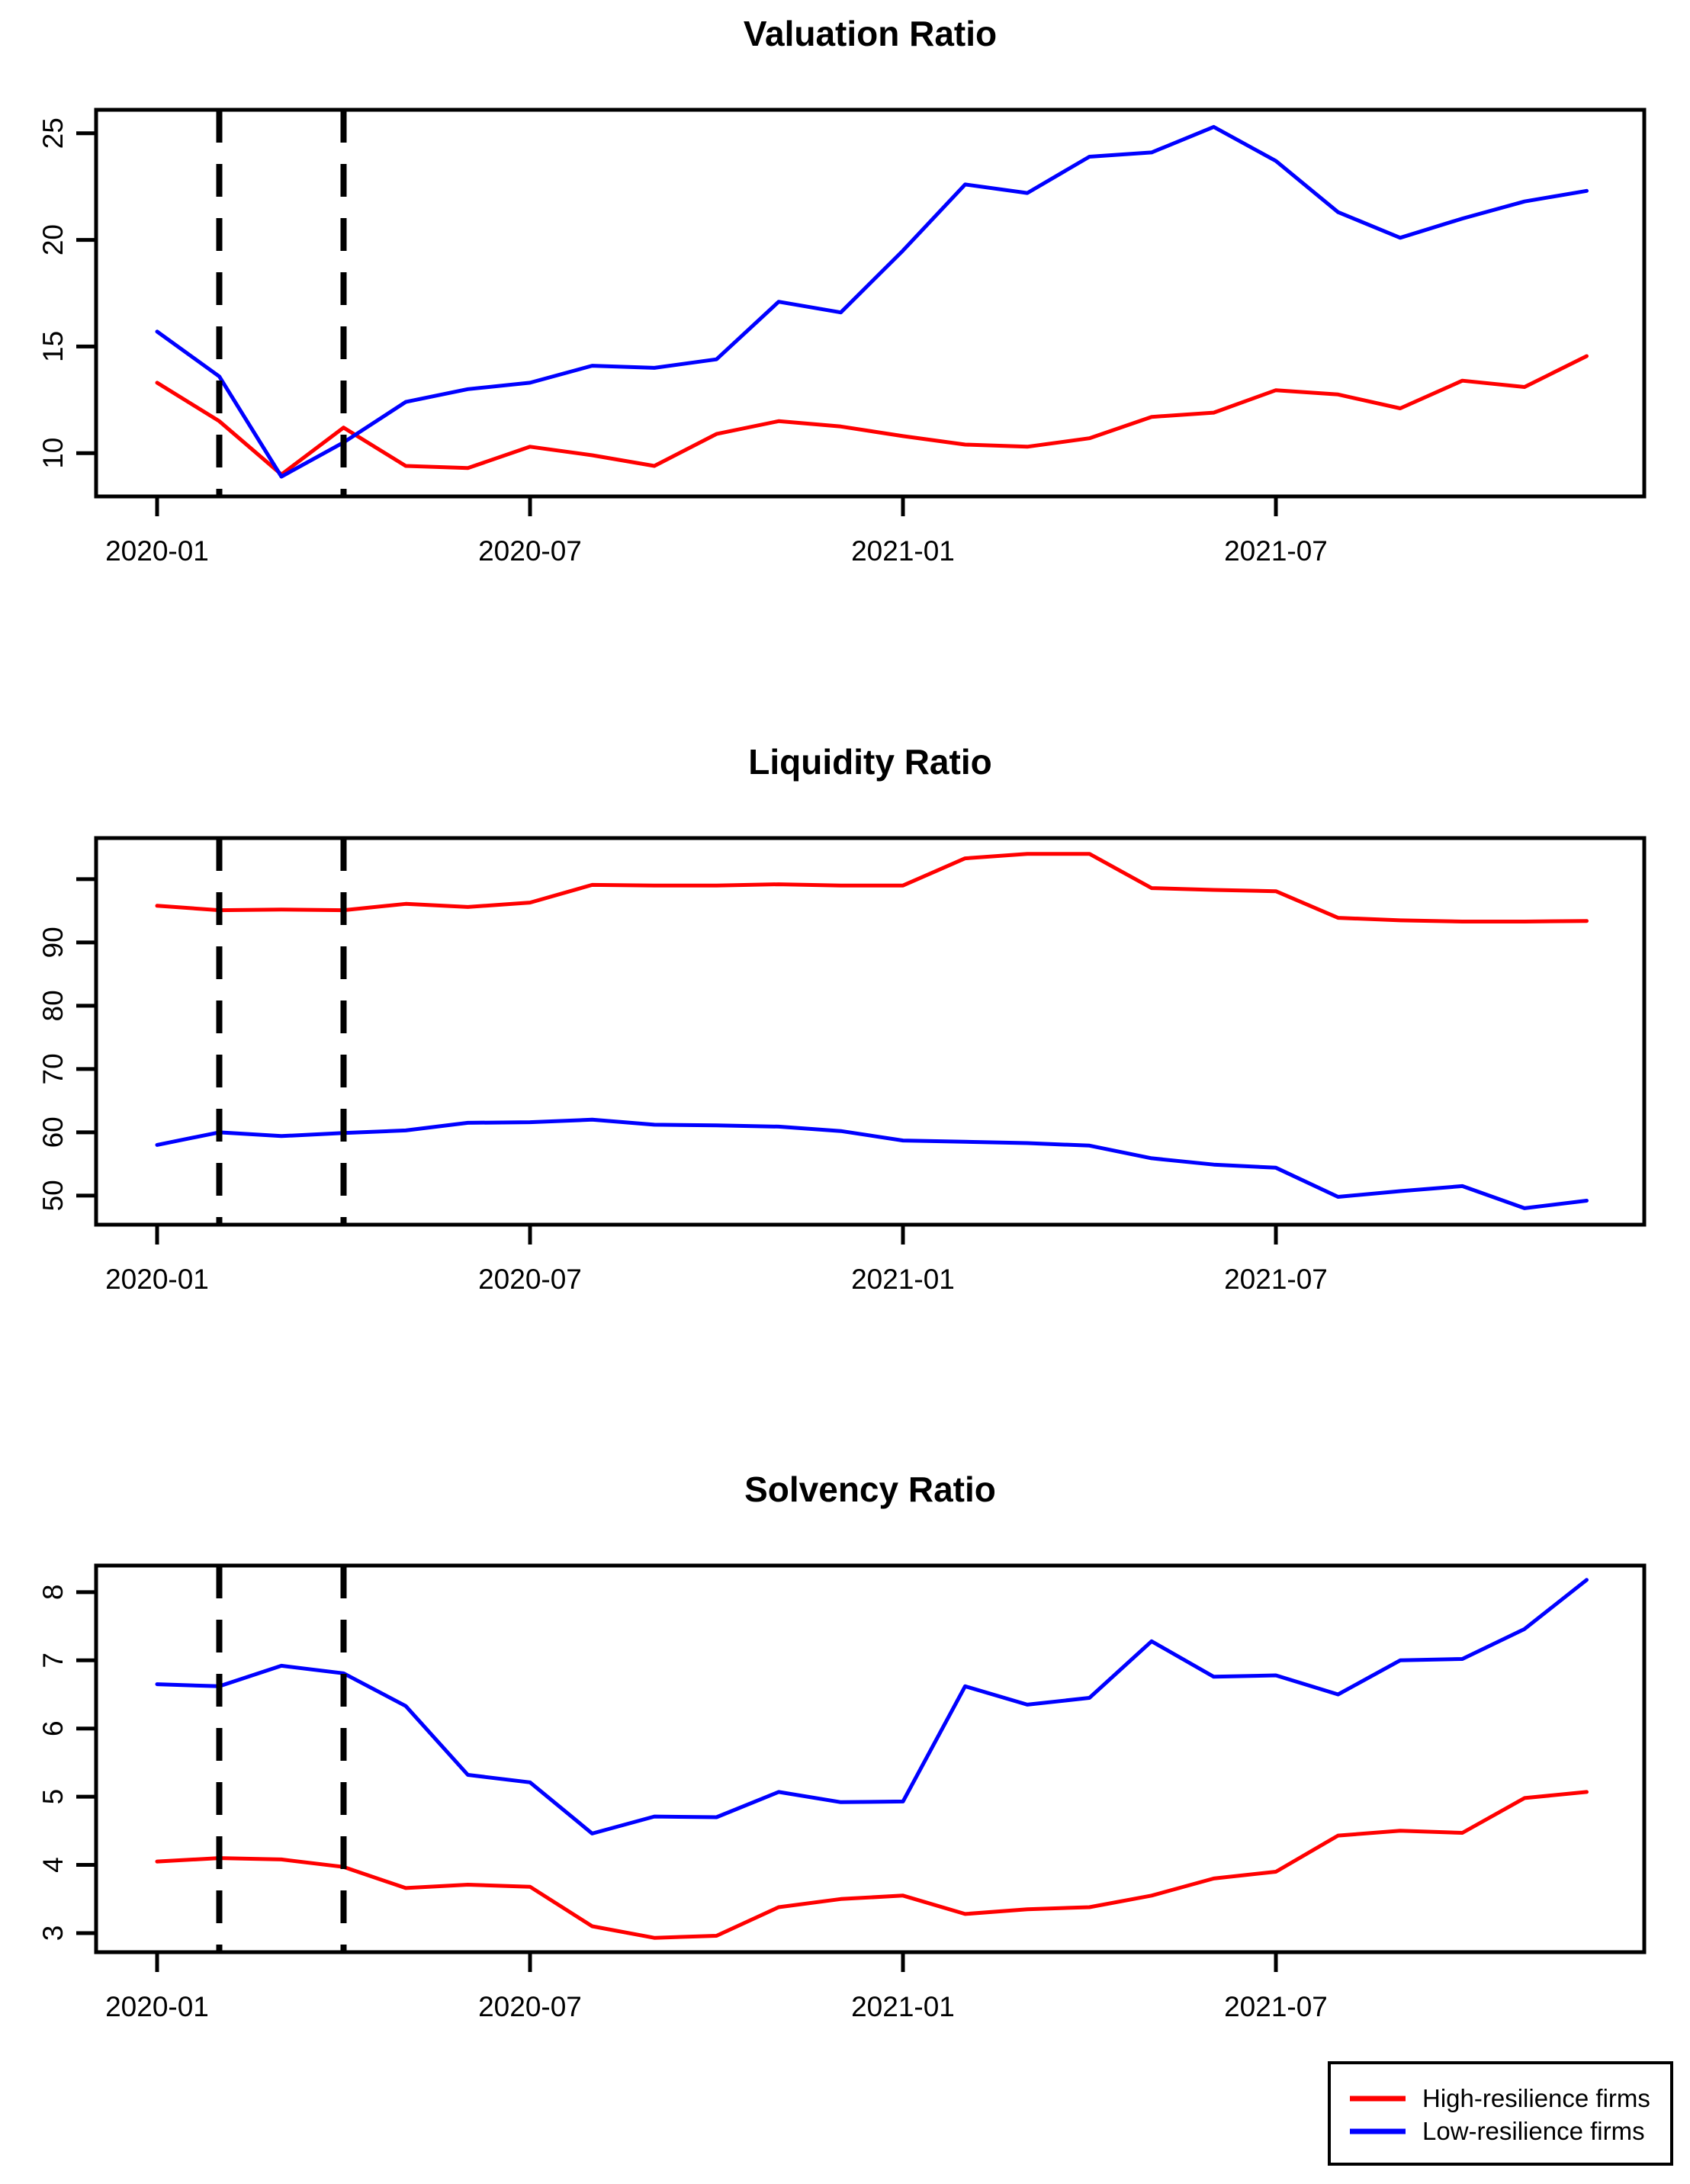  Describe the element at coordinates (53, 1797) in the screenshot. I see `y-tick-label: 5` at that location.